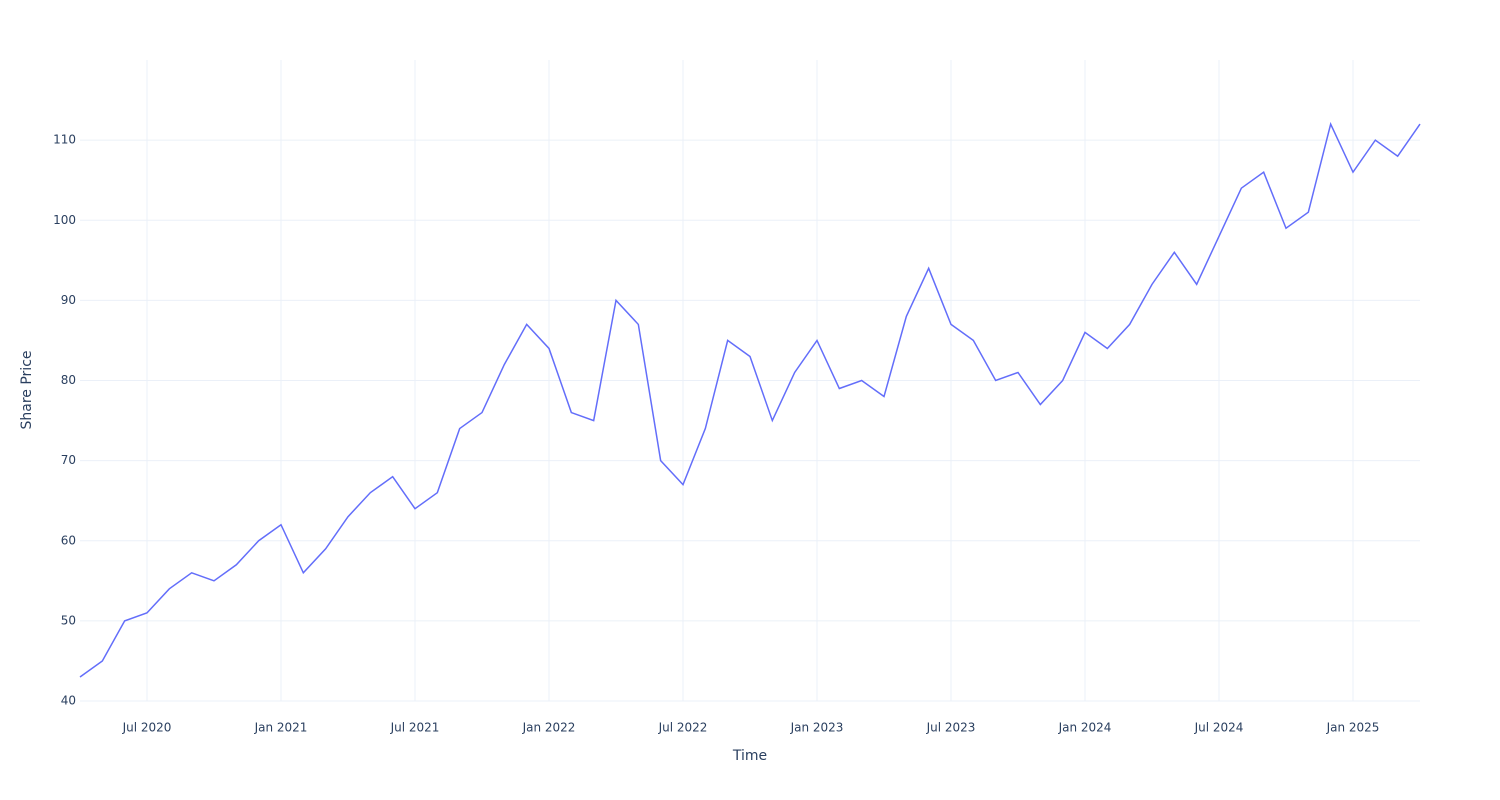  What do you see at coordinates (68, 380) in the screenshot?
I see `y-tick-label: 80` at bounding box center [68, 380].